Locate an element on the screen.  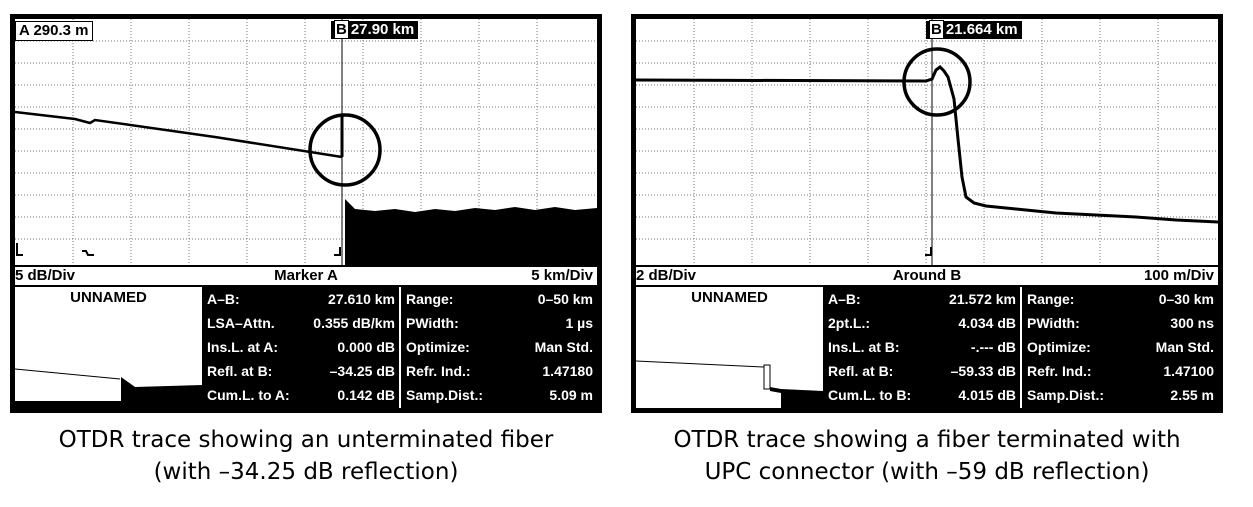
vertical-scale: 5 dB/Div is located at coordinates (45, 275).